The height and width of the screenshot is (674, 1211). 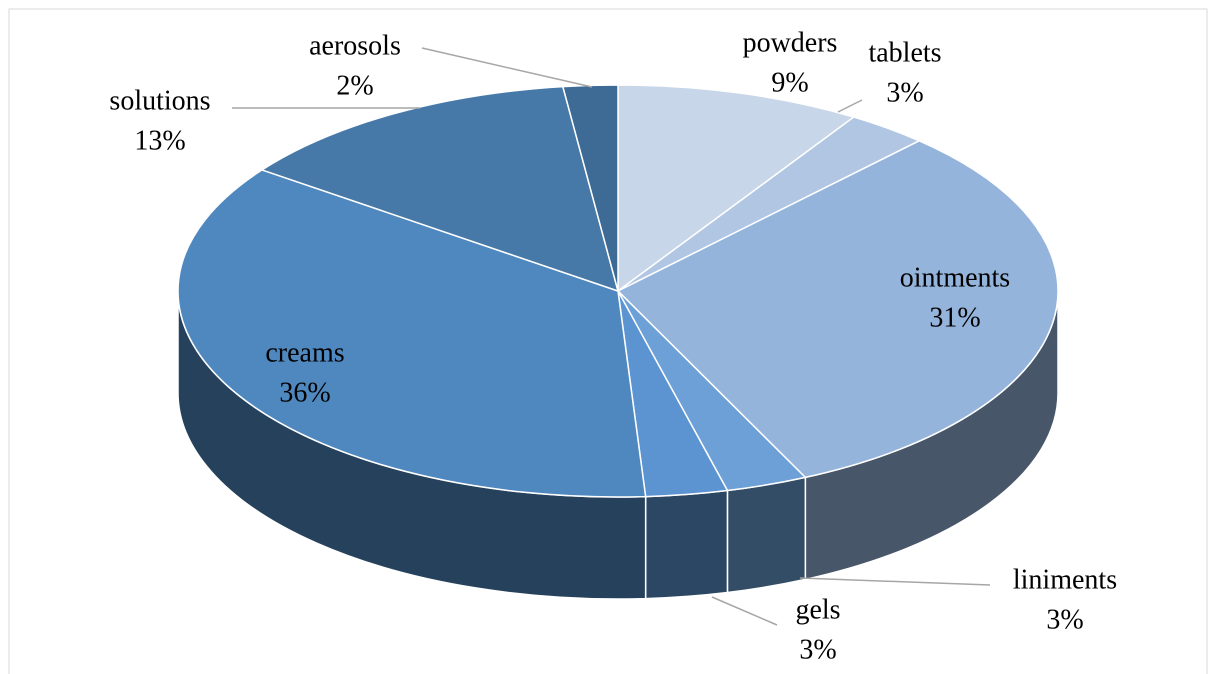 What do you see at coordinates (904, 52) in the screenshot?
I see `slice-label-name: tablets` at bounding box center [904, 52].